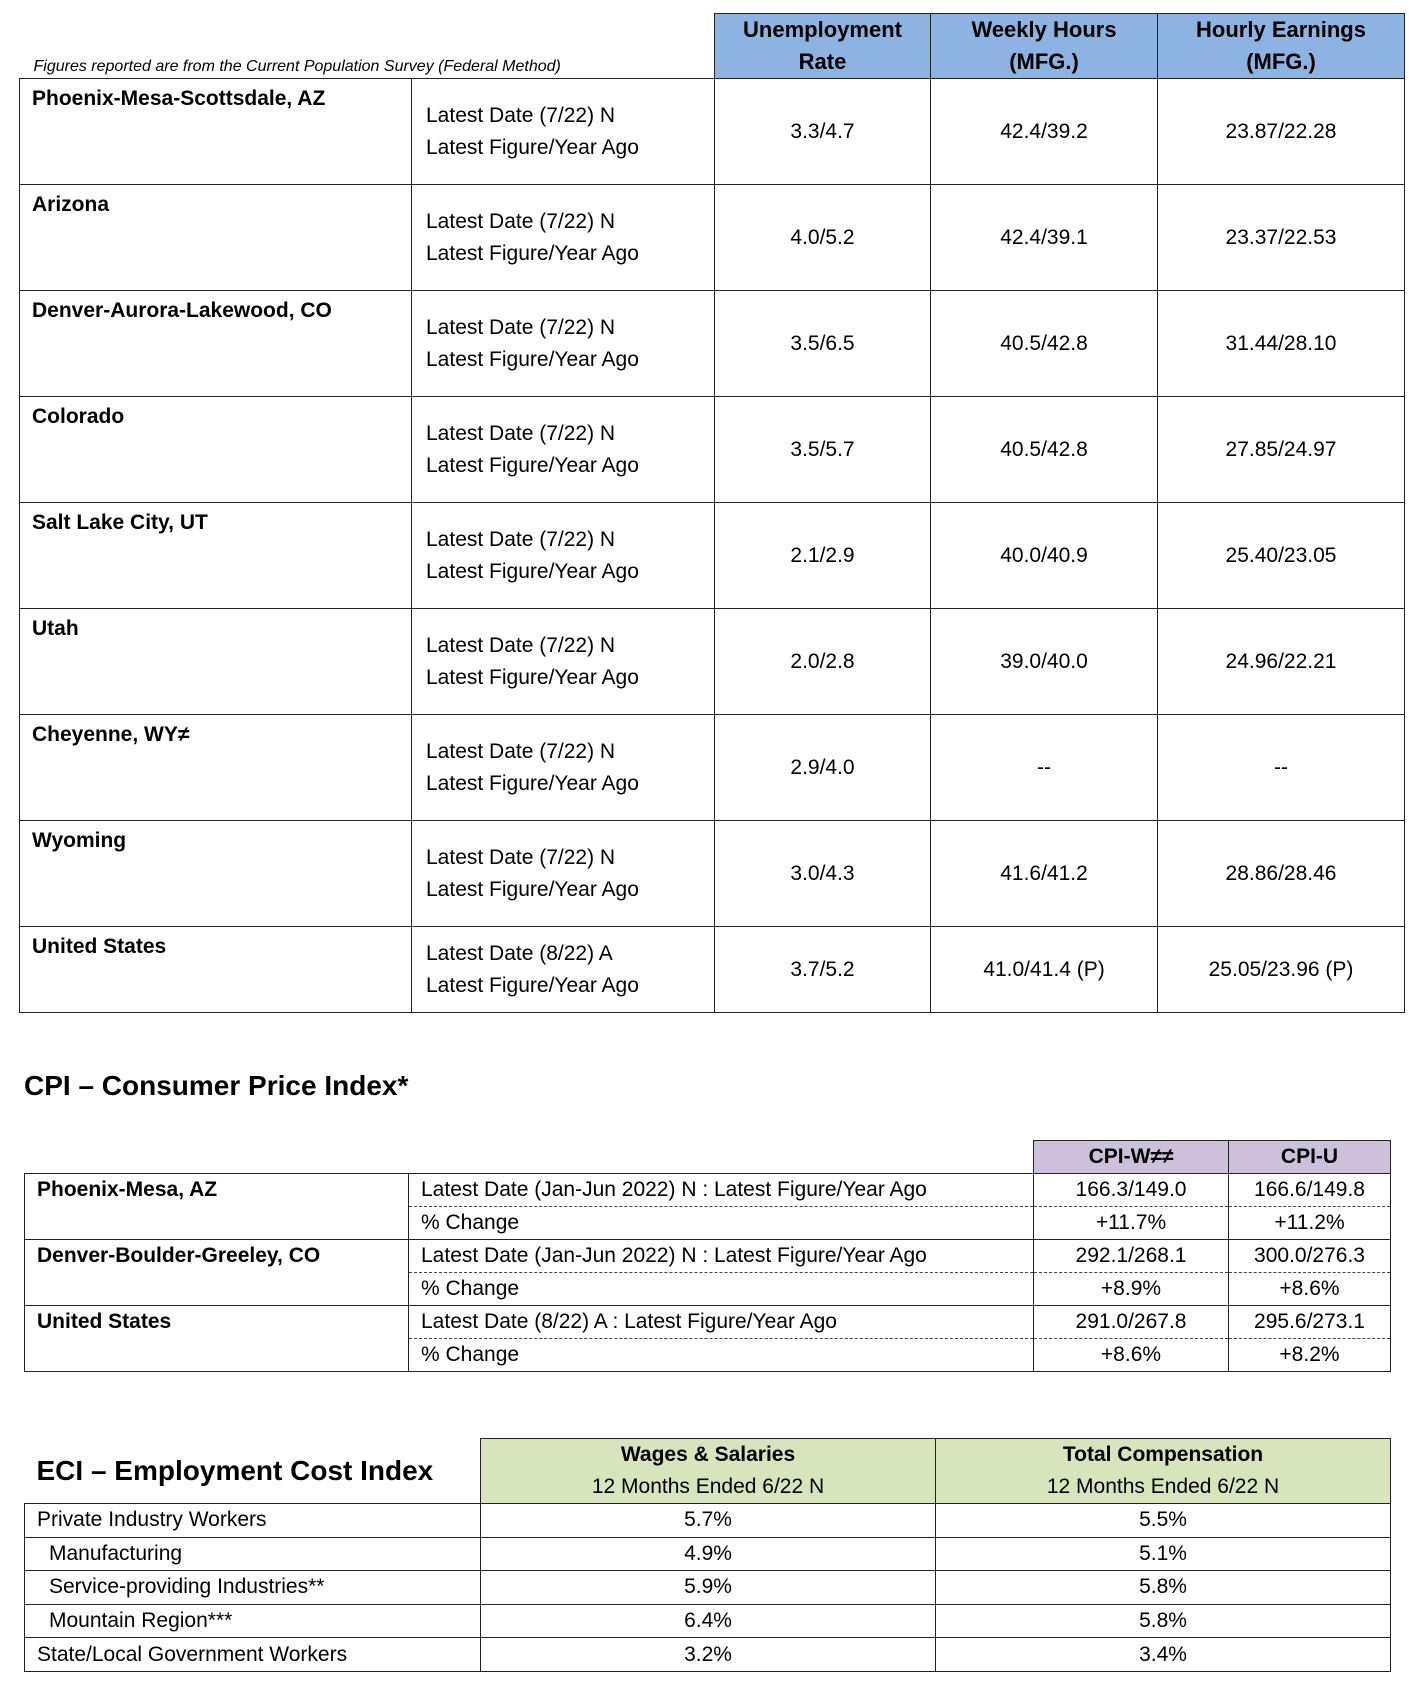 The image size is (1409, 1682). What do you see at coordinates (1281, 661) in the screenshot?
I see `value: 24.96/22.21` at bounding box center [1281, 661].